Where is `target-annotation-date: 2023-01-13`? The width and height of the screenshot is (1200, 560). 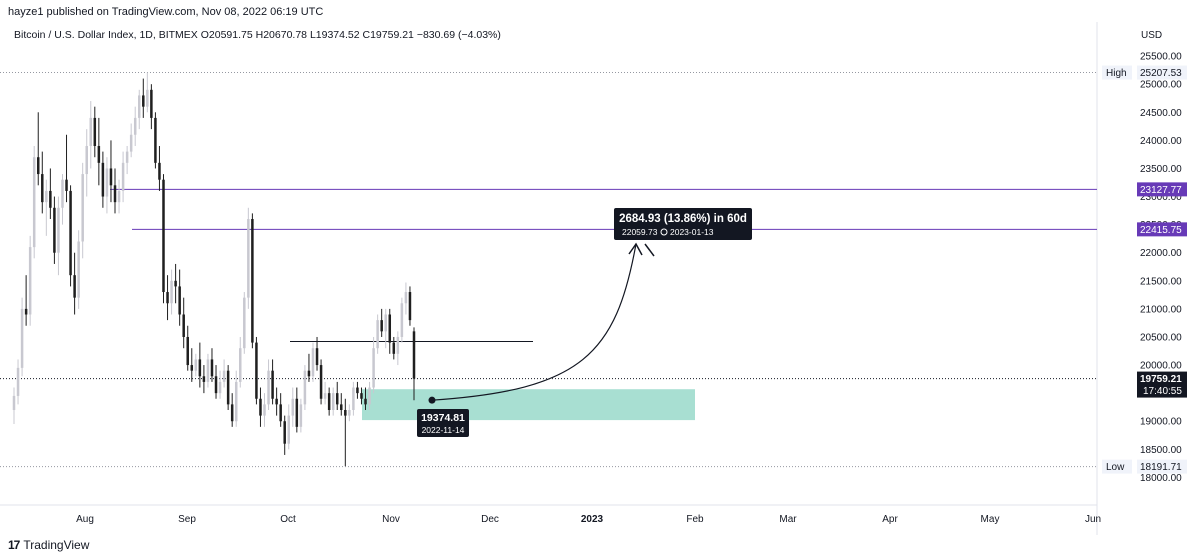 target-annotation-date: 2023-01-13 is located at coordinates (692, 232).